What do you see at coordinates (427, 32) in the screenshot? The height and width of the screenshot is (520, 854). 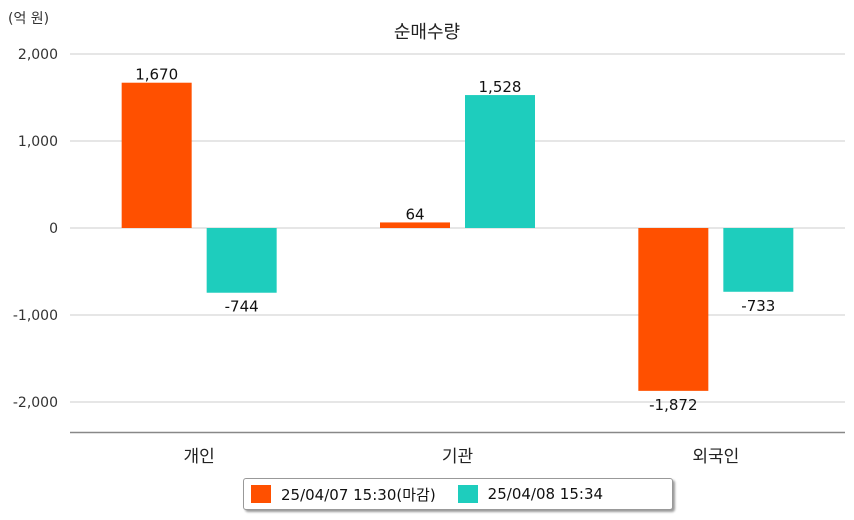 I see `chart-title: 순매수량` at bounding box center [427, 32].